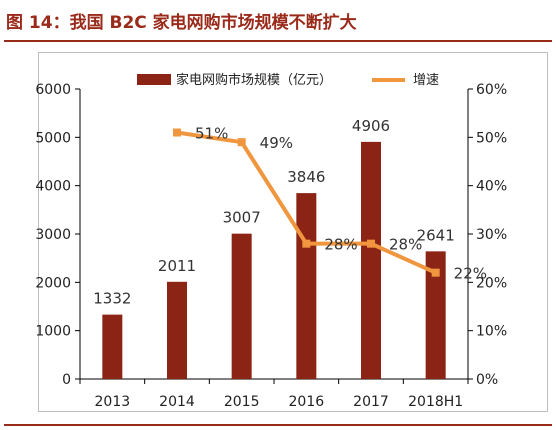  Describe the element at coordinates (66, 380) in the screenshot. I see `left-tick-label: 0` at that location.